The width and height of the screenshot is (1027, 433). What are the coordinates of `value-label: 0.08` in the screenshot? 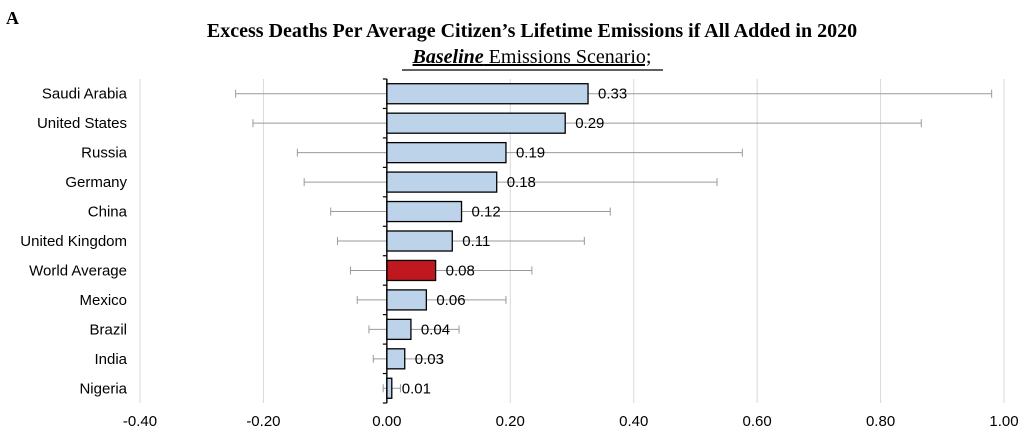 It's located at (460, 270).